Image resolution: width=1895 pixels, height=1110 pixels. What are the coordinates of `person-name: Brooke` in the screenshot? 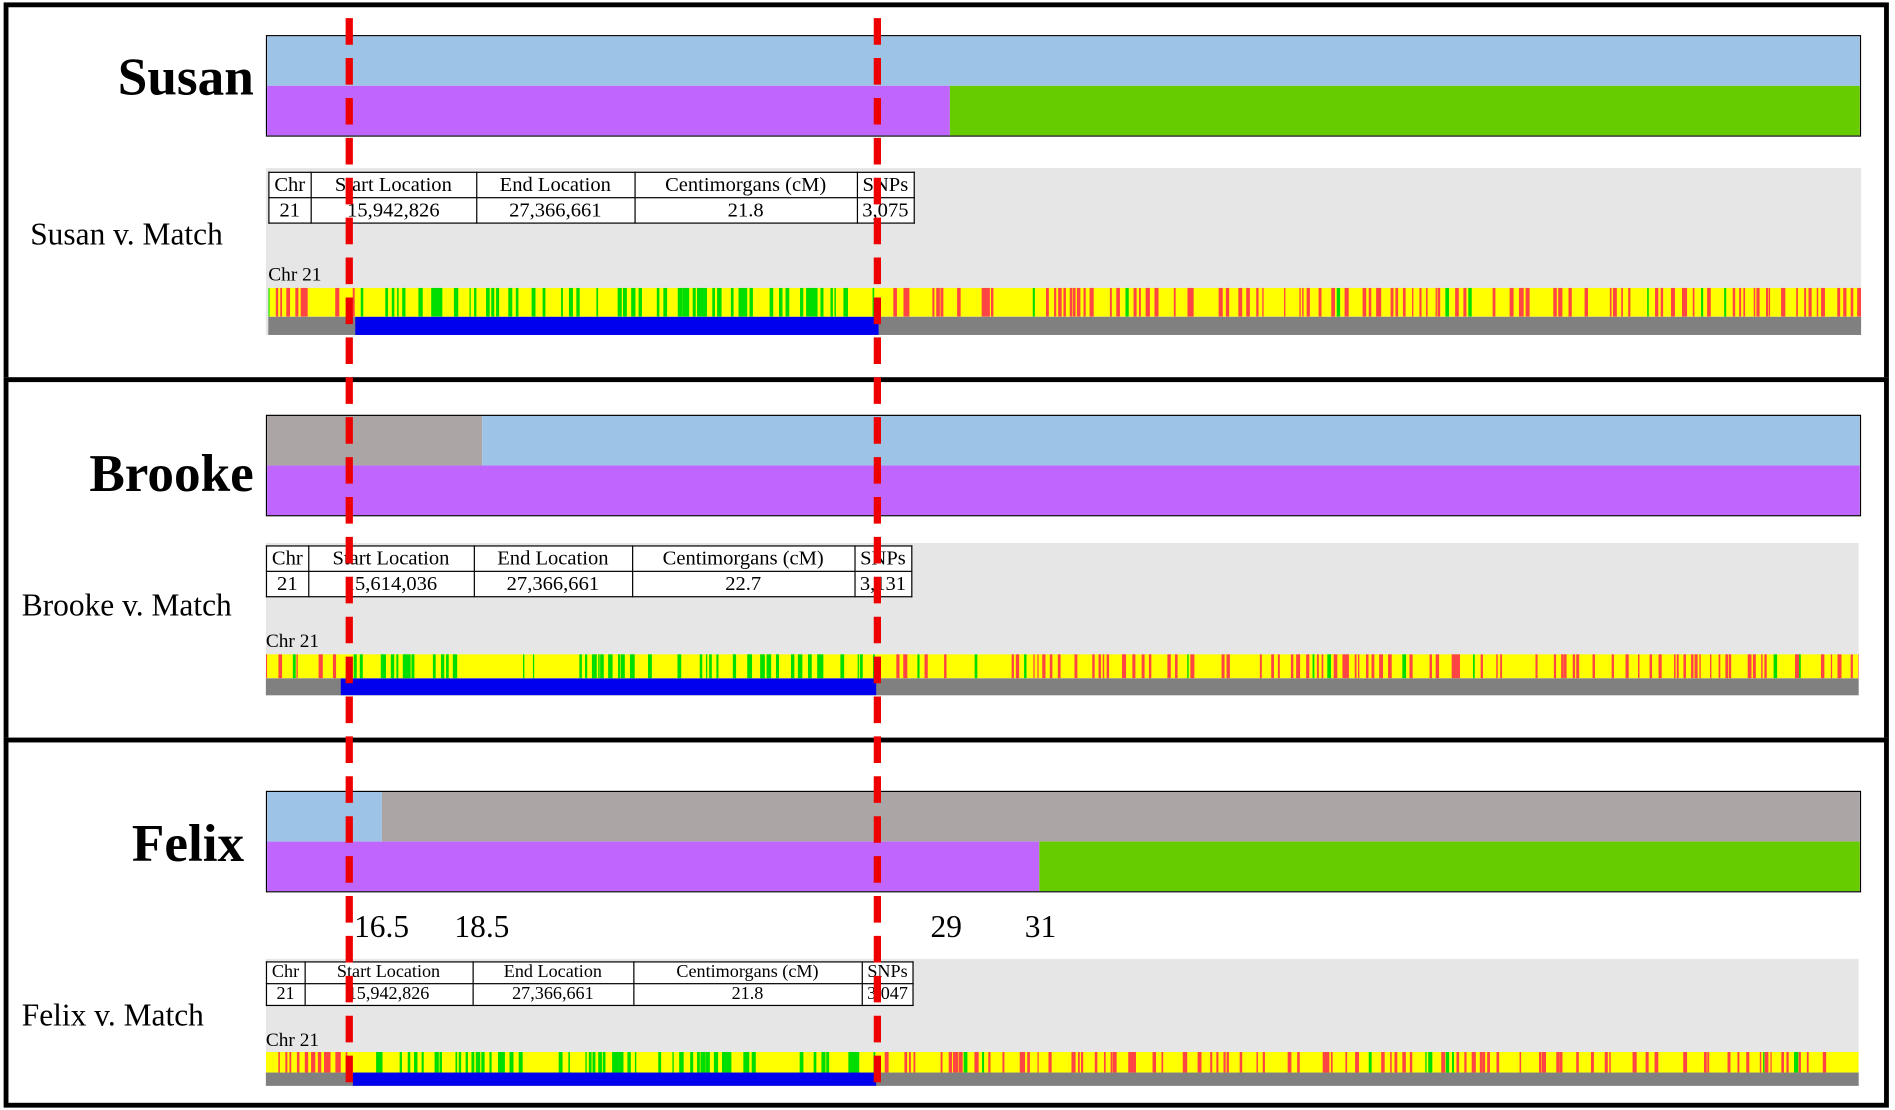 It's located at (171, 473).